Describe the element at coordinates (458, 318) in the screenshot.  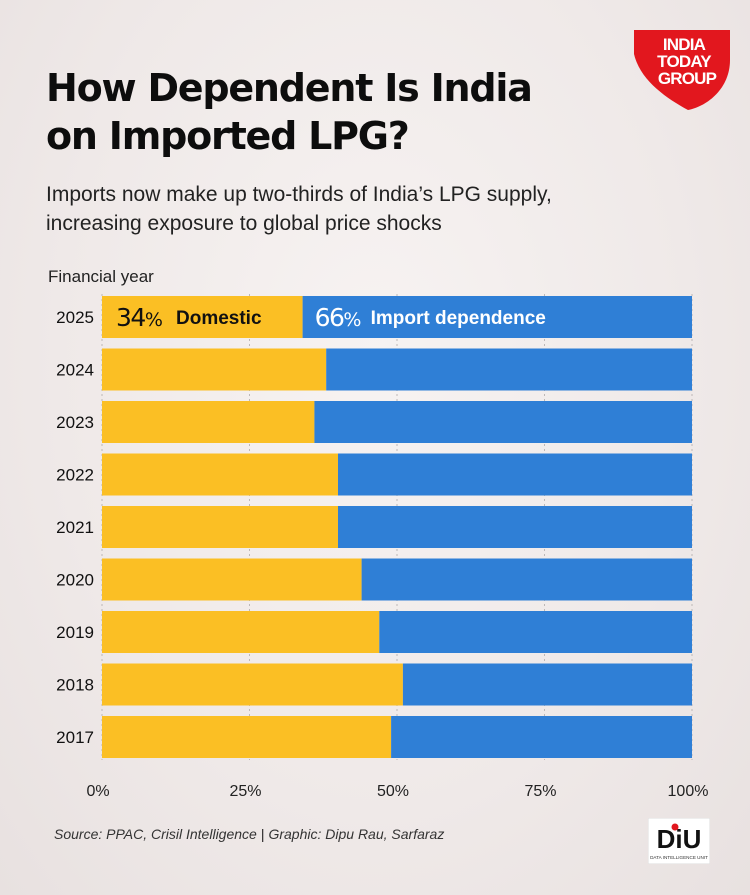
I see `legend-import: Import dependence` at that location.